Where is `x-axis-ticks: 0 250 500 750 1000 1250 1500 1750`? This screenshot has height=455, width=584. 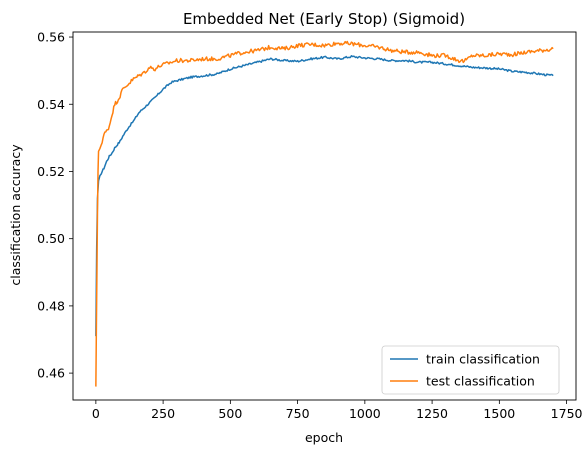 x-axis-ticks: 0 250 500 750 1000 1250 1500 1750 is located at coordinates (337, 410).